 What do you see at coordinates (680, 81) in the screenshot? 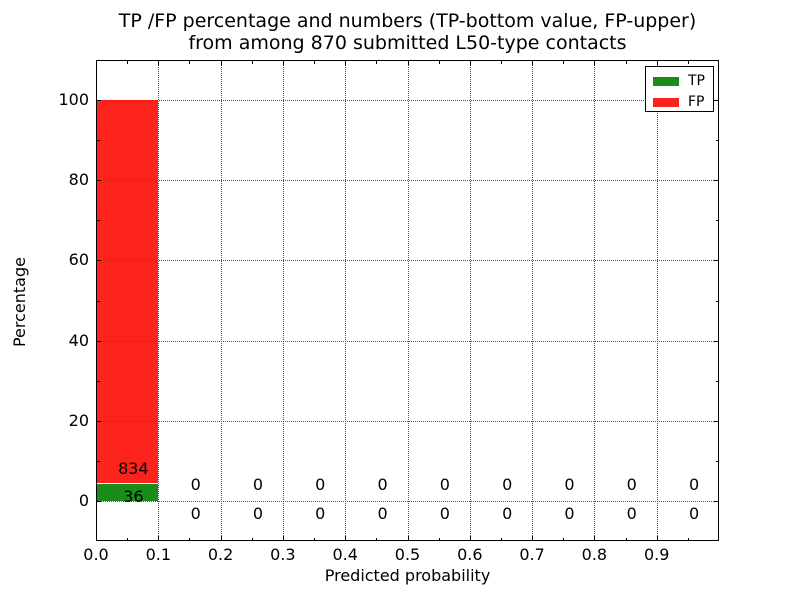
I see `legend-entry-tp: TP` at bounding box center [680, 81].